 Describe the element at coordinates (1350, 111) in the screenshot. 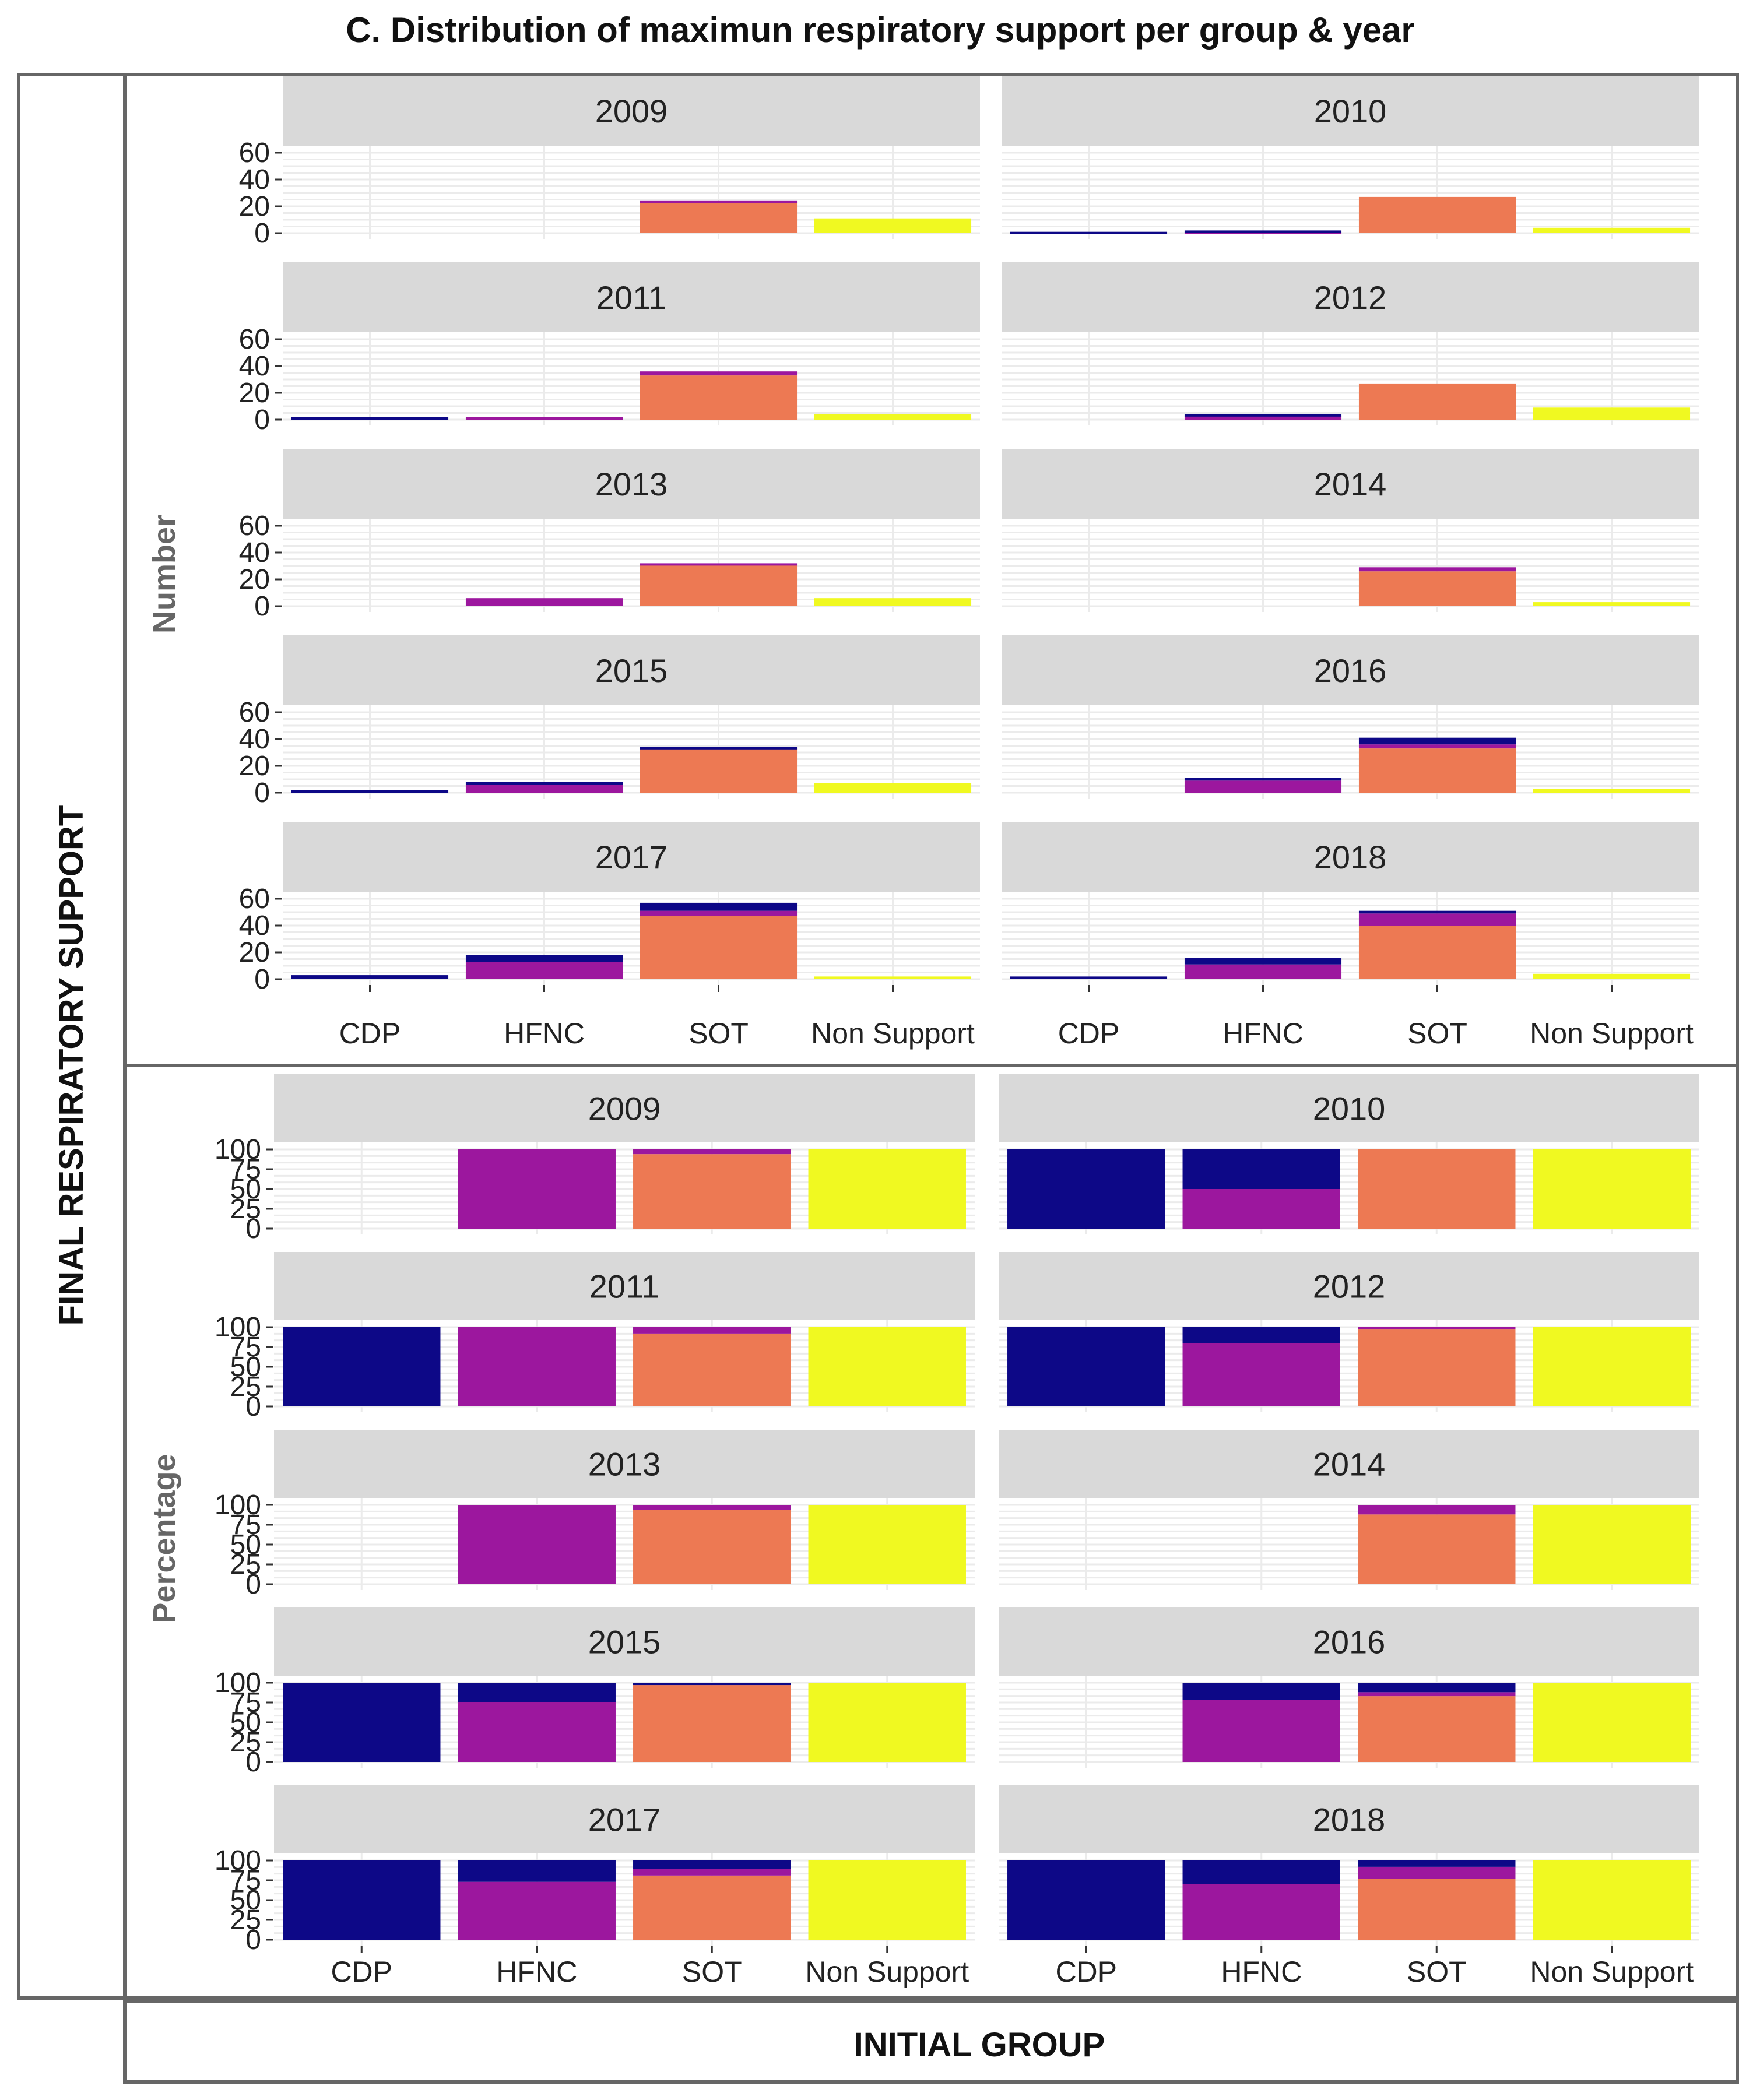

I see `facet-year-label: 2010` at that location.